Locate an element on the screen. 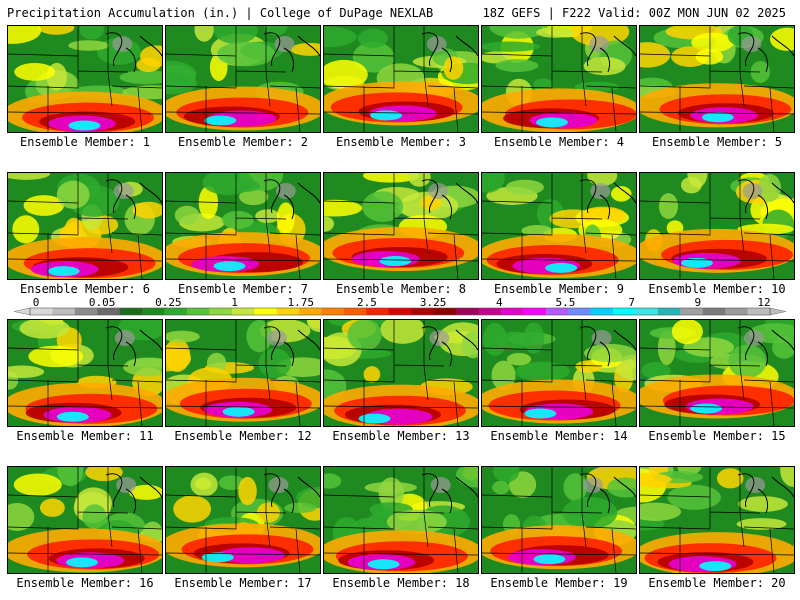 Image resolution: width=800 pixels, height=600 pixels. ensemble-member-label: Ensemble Member: 17 is located at coordinates (243, 583).